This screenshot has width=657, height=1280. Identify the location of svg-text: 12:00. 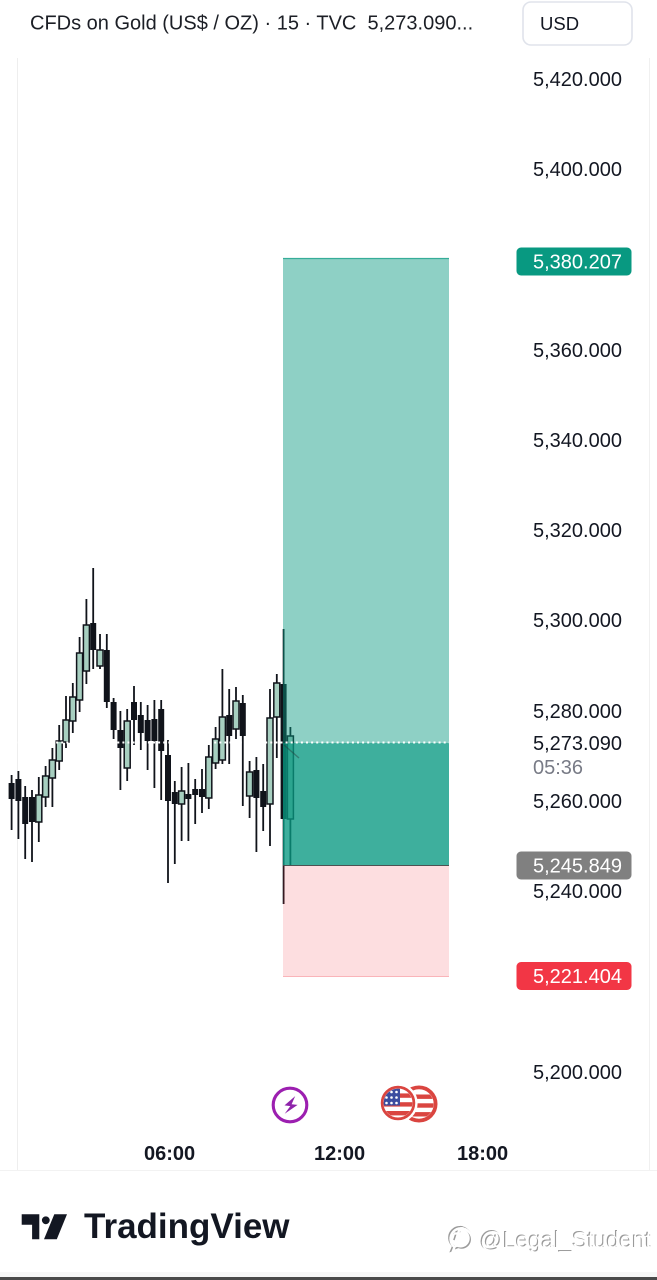
(339, 1154).